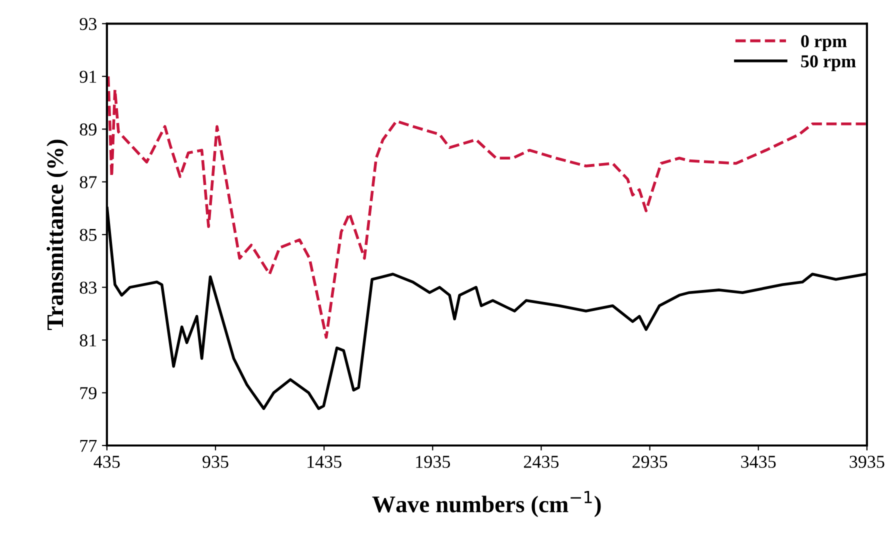 This screenshot has height=550, width=891. What do you see at coordinates (88, 340) in the screenshot?
I see `y-tick-label: 81` at bounding box center [88, 340].